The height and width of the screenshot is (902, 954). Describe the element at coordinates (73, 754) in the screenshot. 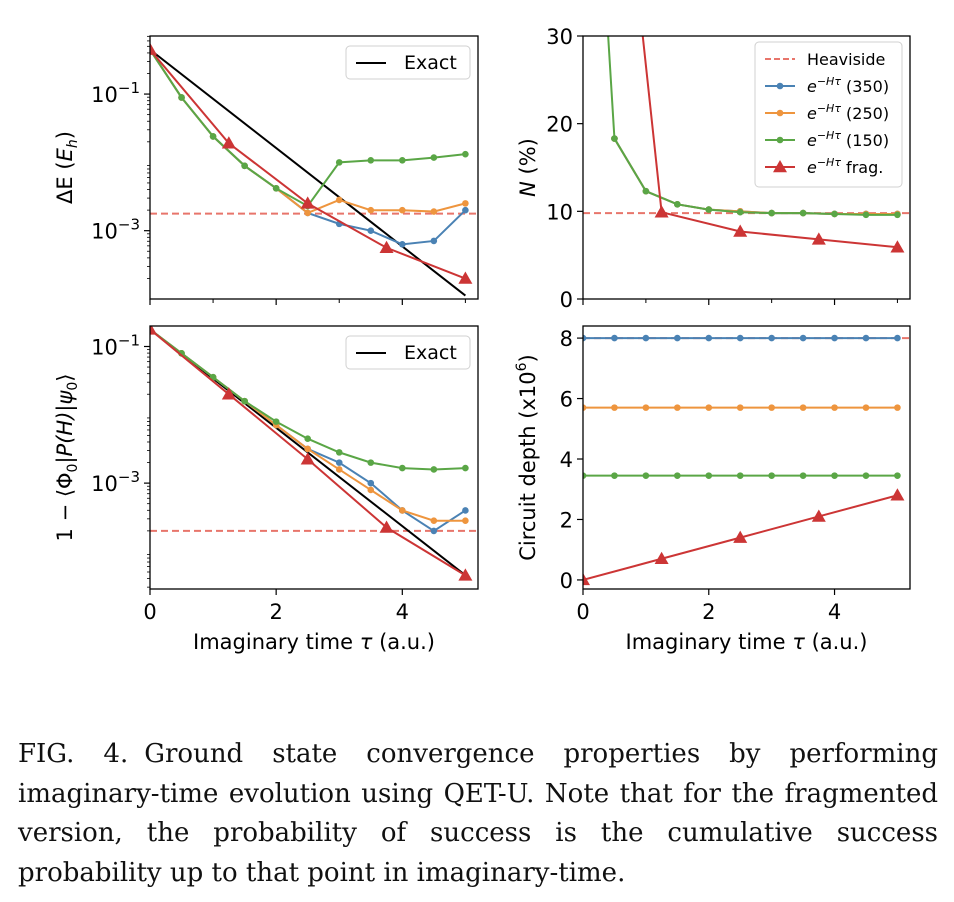

I see `caption-label: FIG. 4.` at that location.